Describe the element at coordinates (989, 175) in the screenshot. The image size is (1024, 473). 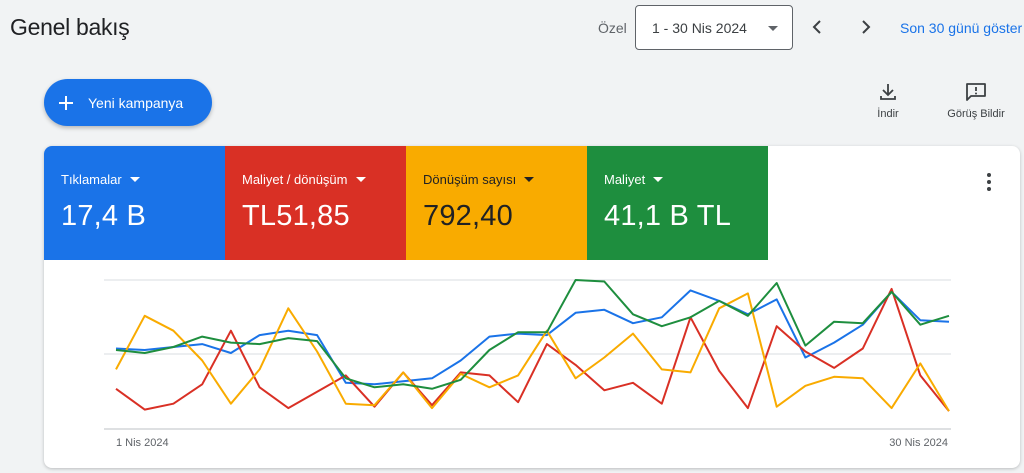
I see `more-vert-icon` at that location.